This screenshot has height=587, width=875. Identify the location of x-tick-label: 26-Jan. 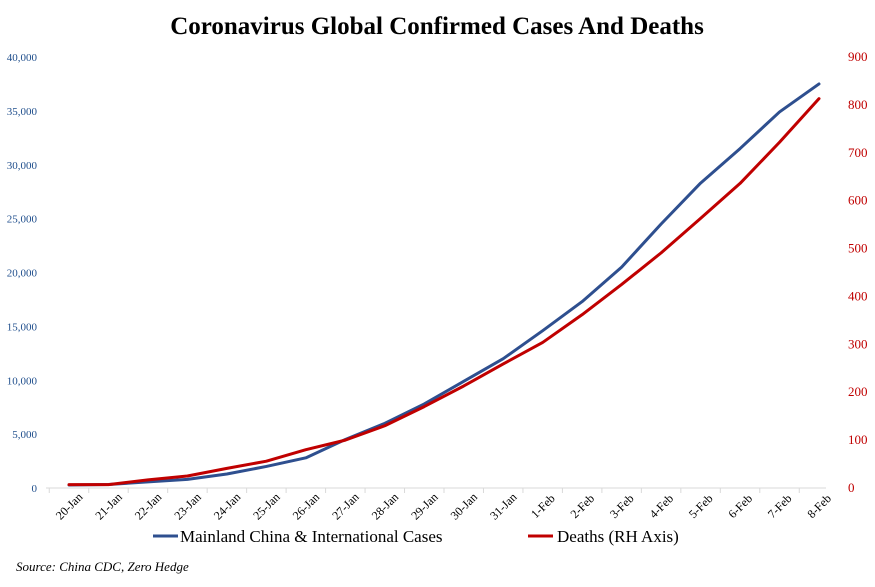
(306, 506).